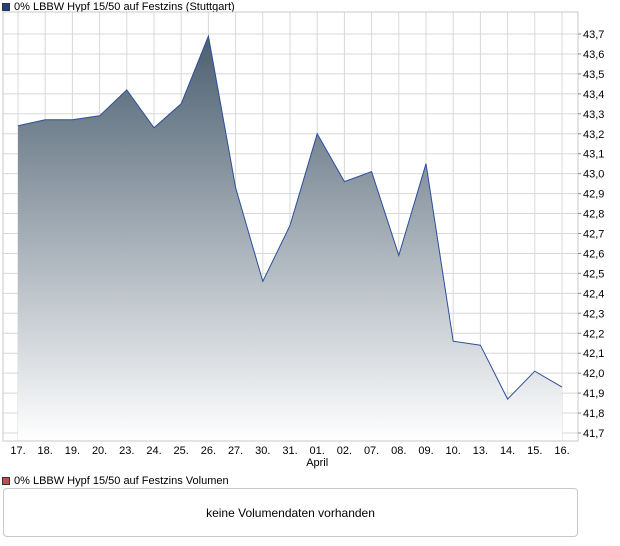 This screenshot has width=620, height=546. Describe the element at coordinates (181, 451) in the screenshot. I see `x-tick-label: 25.` at that location.